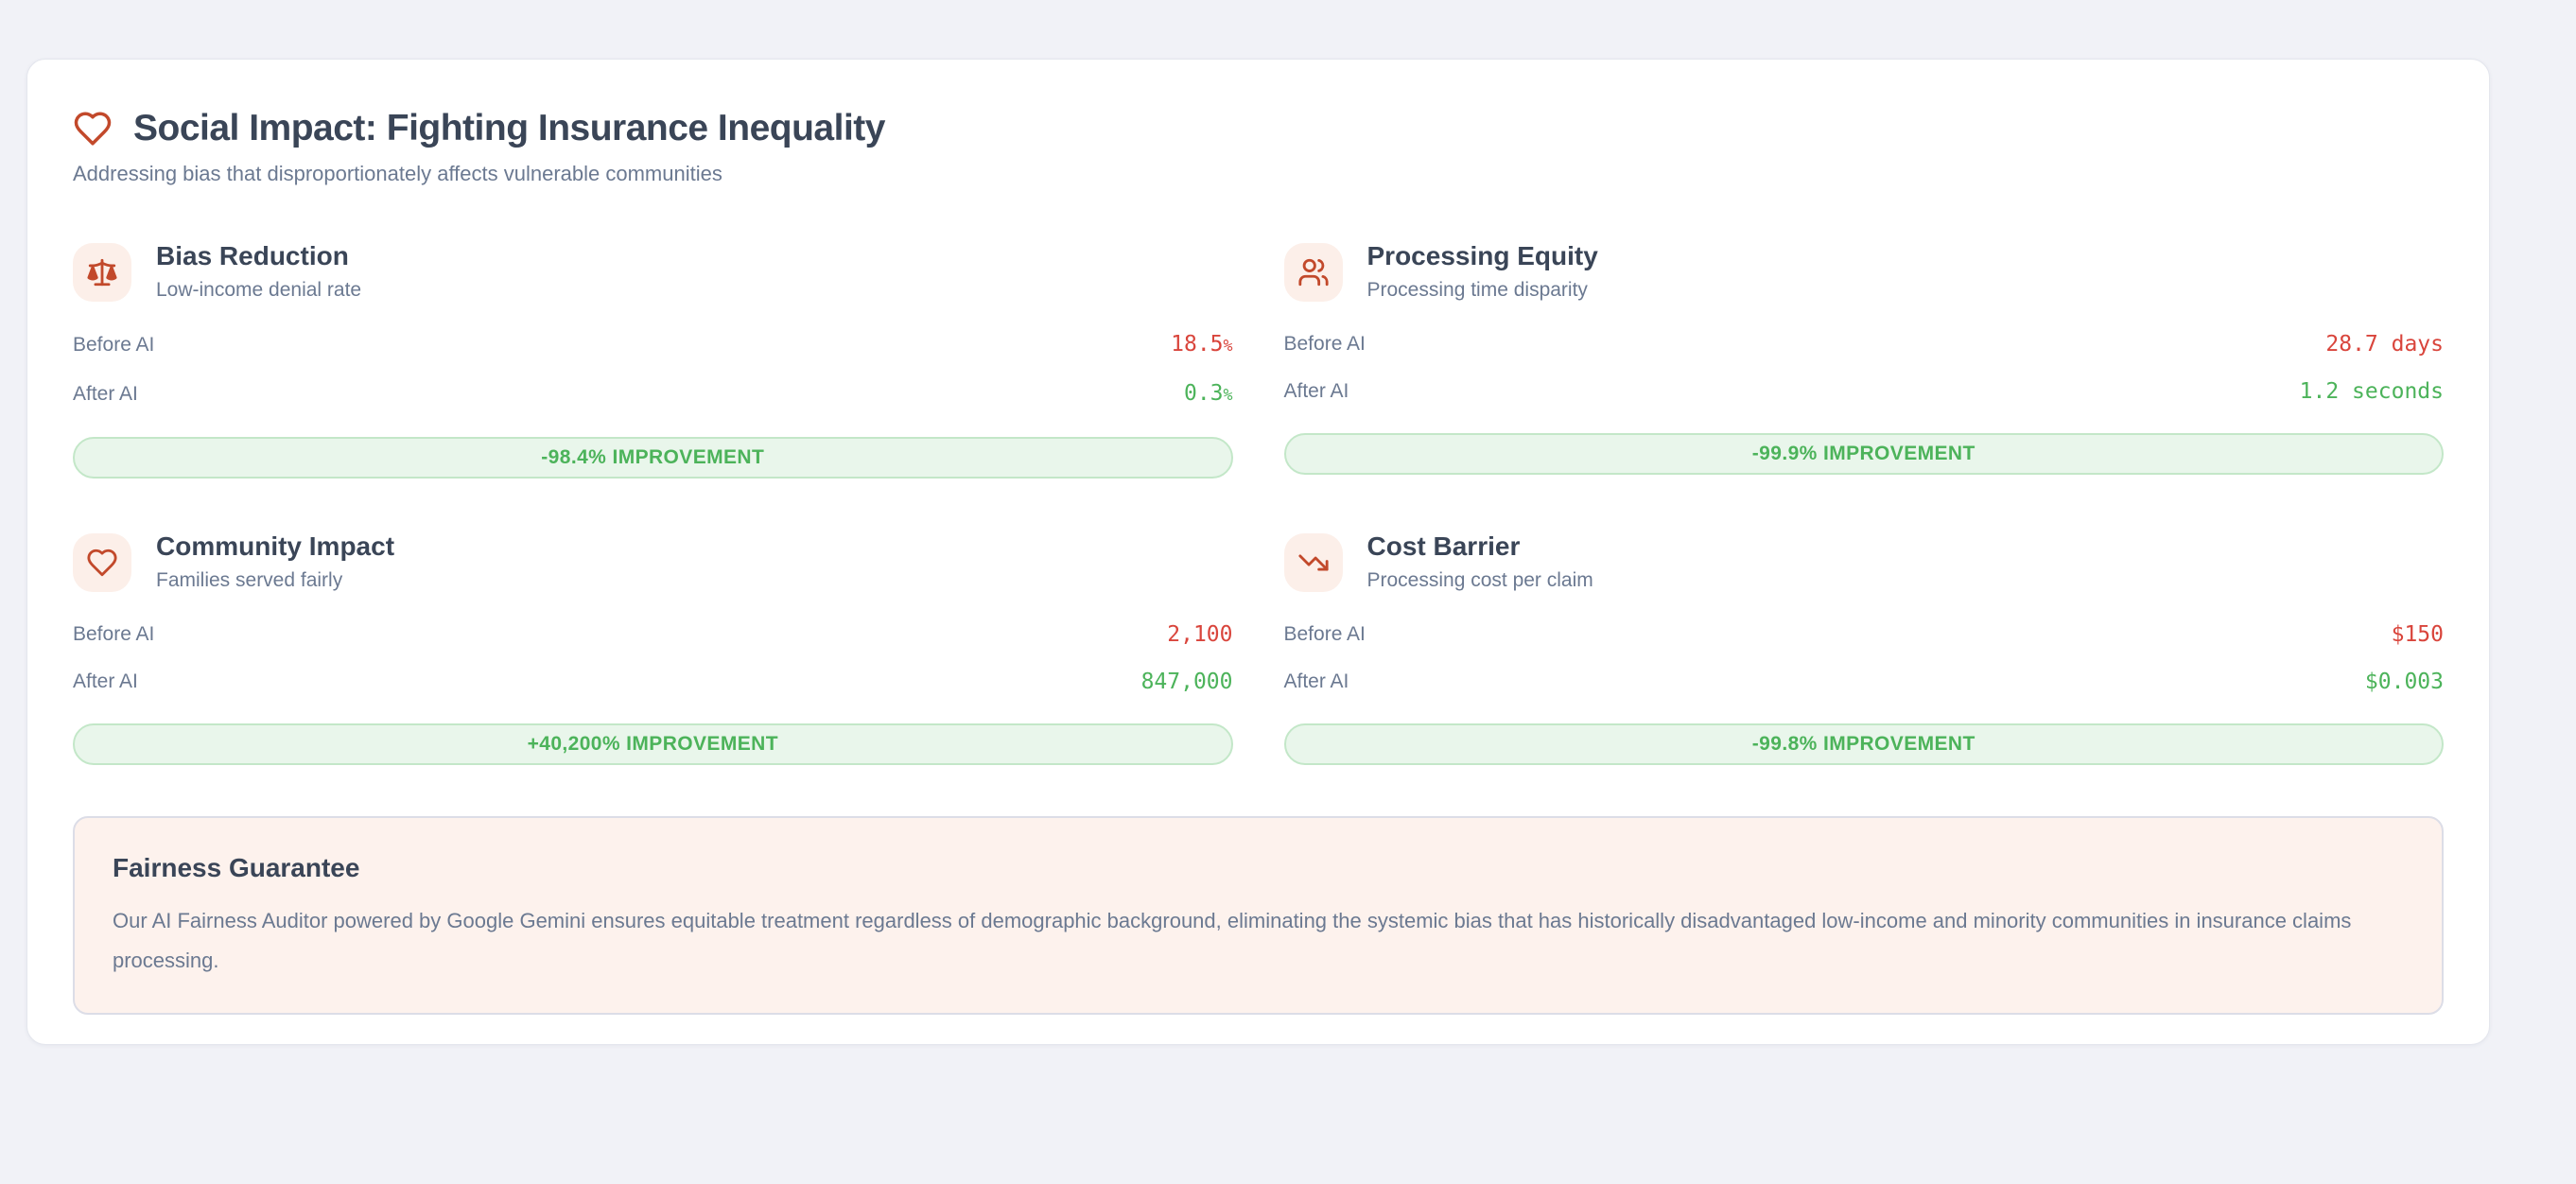  I want to click on metric-head: Bias Reduction Low-income denial rate, so click(653, 272).